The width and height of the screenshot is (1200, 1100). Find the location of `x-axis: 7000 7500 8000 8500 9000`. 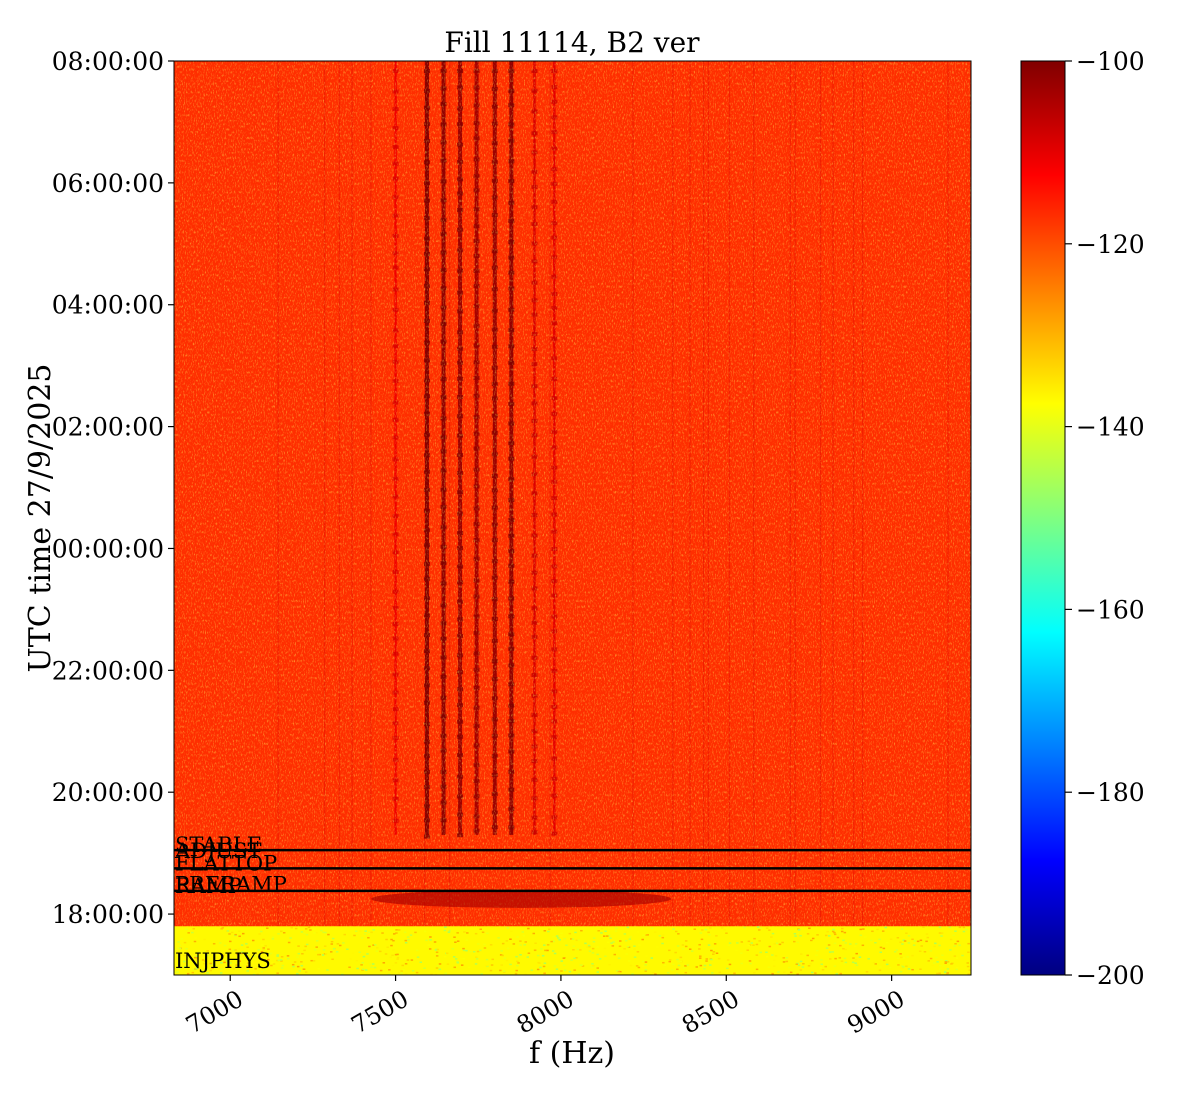

x-axis: 7000 7500 8000 8500 9000 is located at coordinates (545, 1007).